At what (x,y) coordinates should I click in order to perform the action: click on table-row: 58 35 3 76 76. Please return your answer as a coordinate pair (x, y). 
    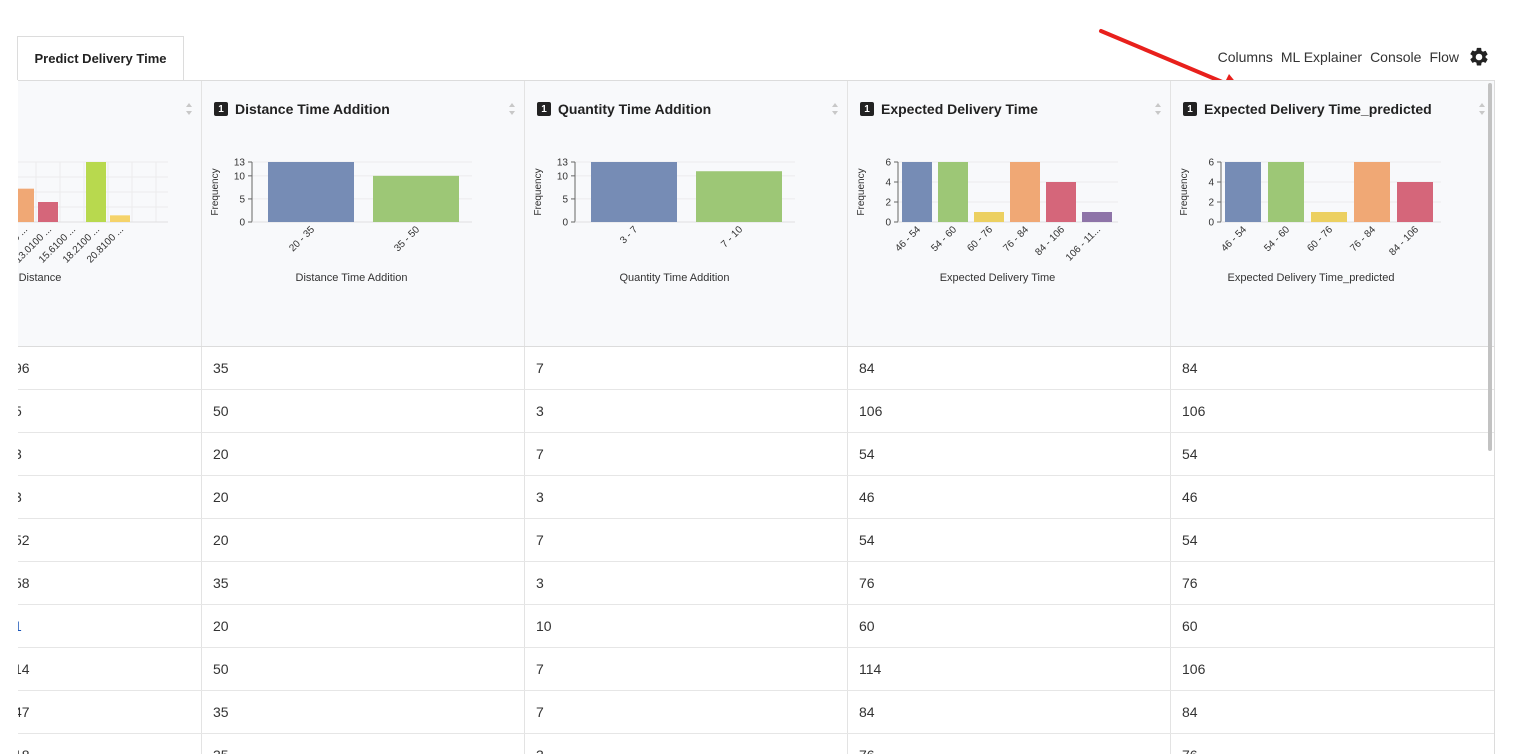
    Looking at the image, I should click on (756, 583).